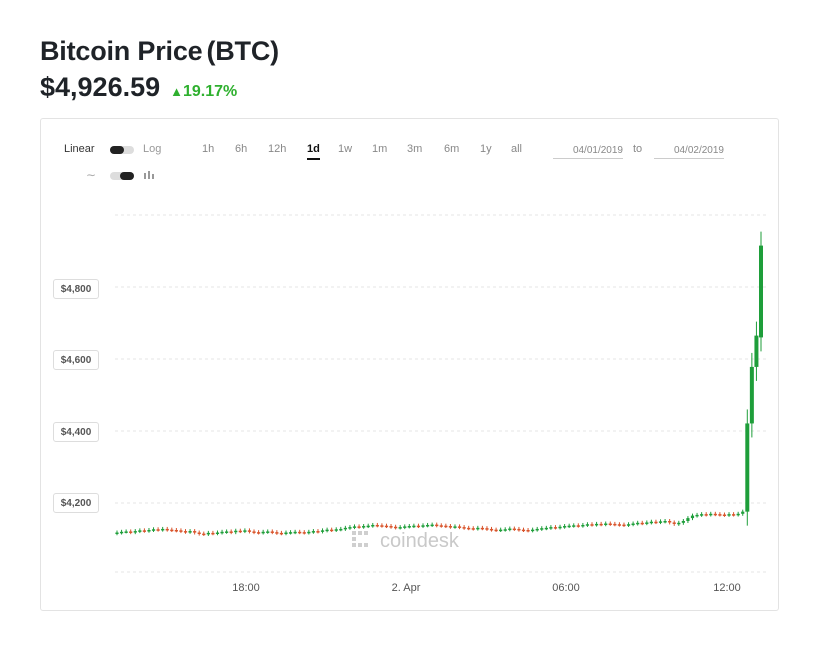  I want to click on range-1h: 1h, so click(208, 149).